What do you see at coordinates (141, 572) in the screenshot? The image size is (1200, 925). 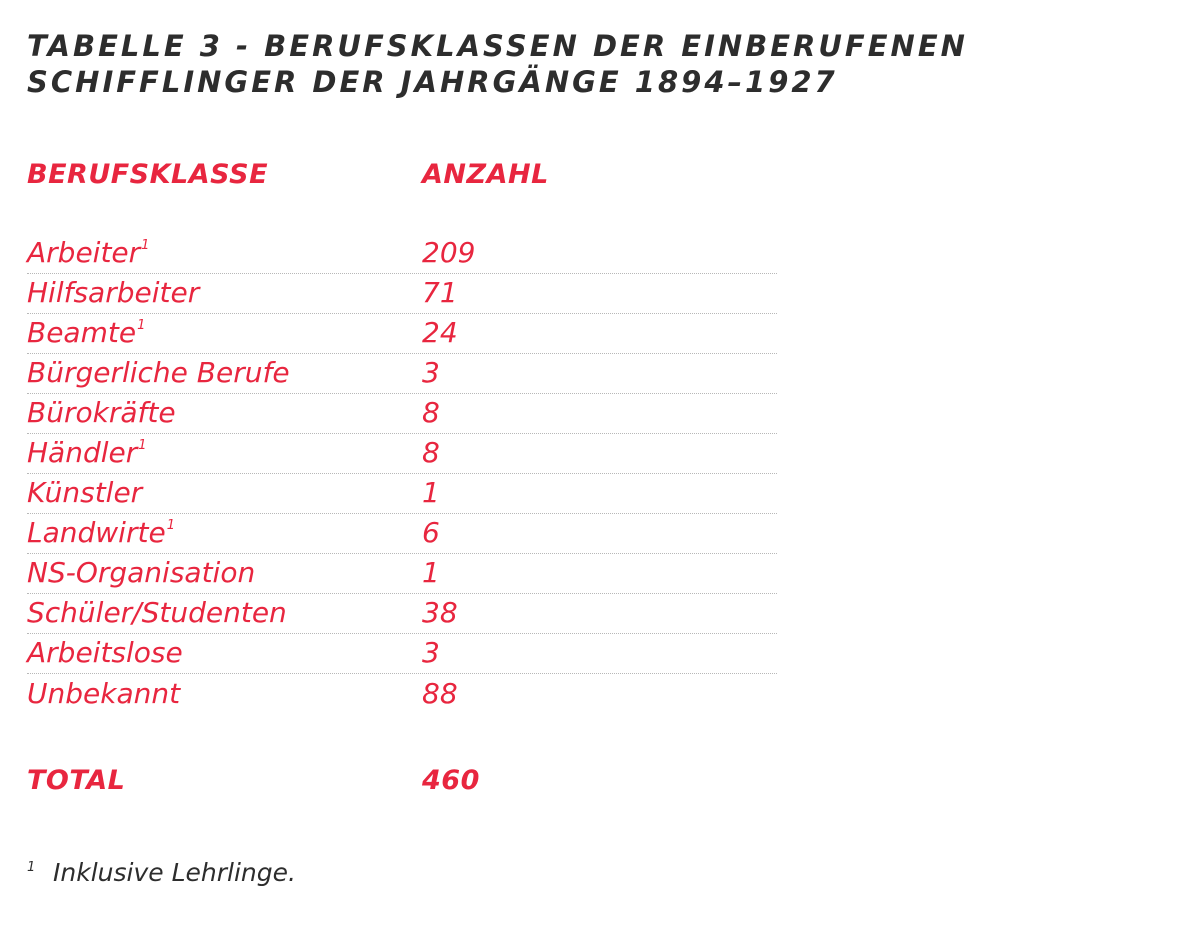 I see `row-label: NS-Organisation` at bounding box center [141, 572].